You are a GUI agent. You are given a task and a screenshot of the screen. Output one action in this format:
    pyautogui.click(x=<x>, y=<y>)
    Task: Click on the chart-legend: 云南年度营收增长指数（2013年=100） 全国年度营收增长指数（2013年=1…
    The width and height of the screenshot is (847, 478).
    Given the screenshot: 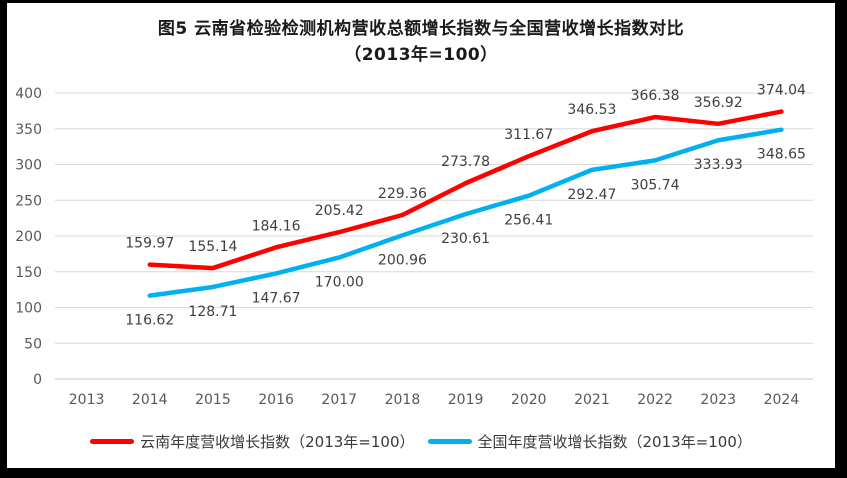 What is the action you would take?
    pyautogui.click(x=421, y=441)
    